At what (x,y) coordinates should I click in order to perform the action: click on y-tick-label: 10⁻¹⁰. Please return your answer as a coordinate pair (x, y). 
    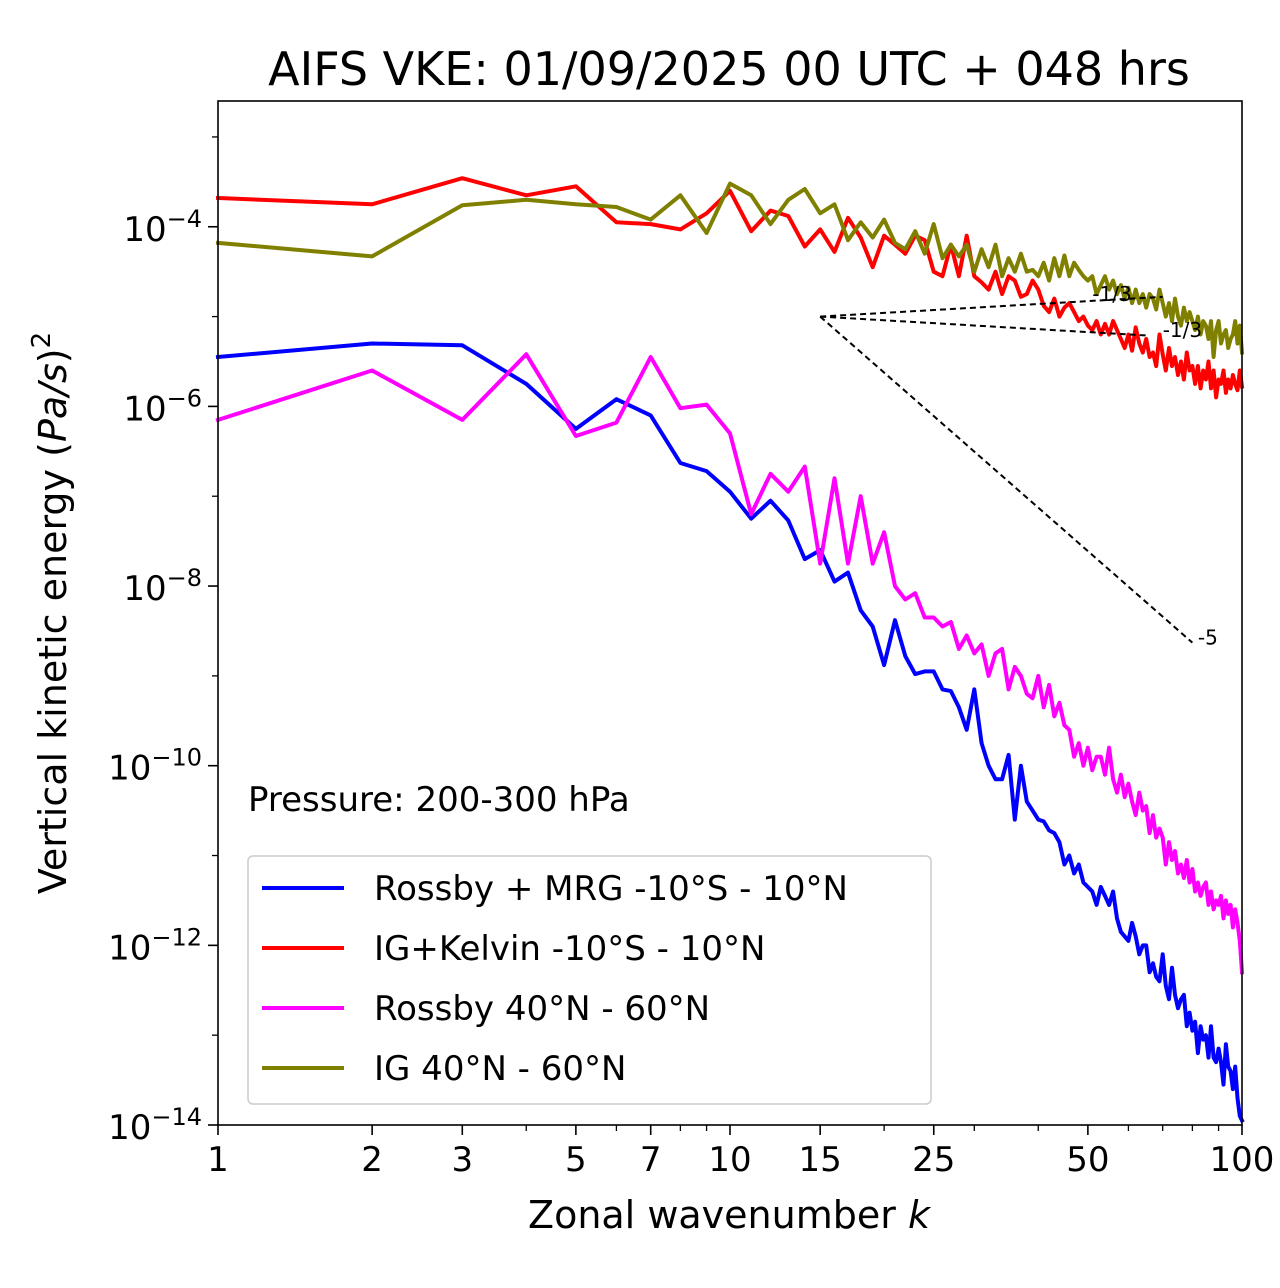
    Looking at the image, I should click on (155, 766).